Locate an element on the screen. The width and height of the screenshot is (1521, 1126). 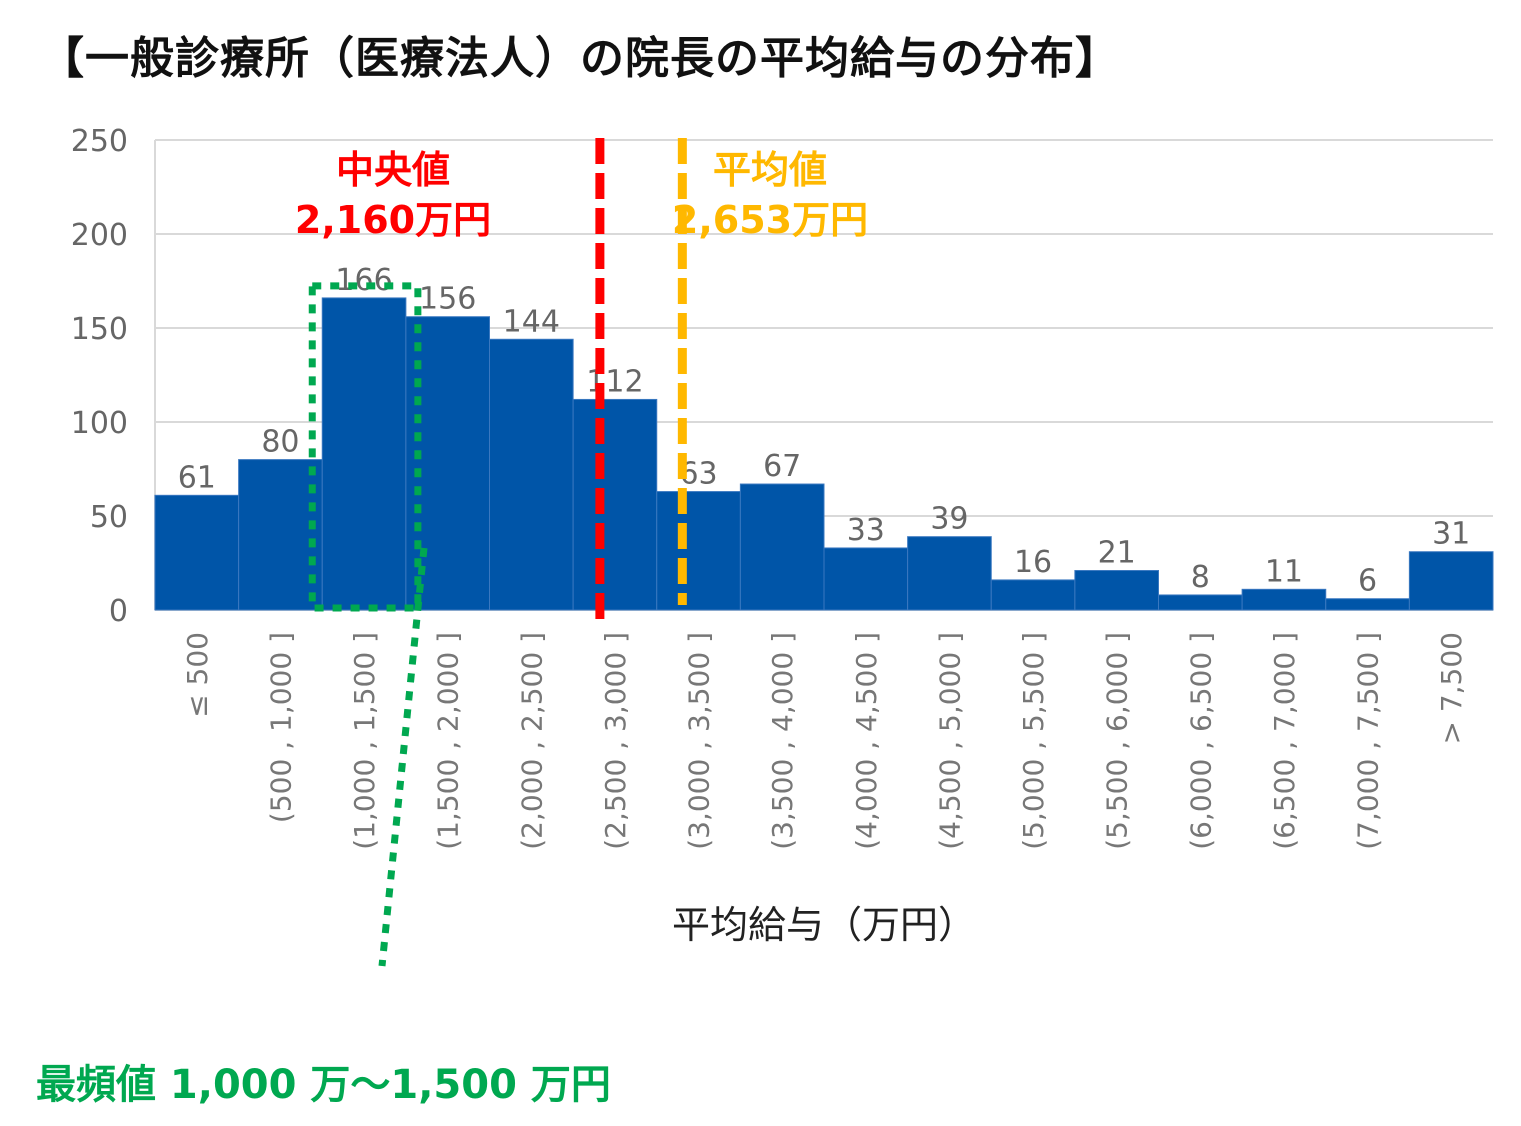
x-tick-label: (2,500 , 3,000 ] is located at coordinates (615, 741).